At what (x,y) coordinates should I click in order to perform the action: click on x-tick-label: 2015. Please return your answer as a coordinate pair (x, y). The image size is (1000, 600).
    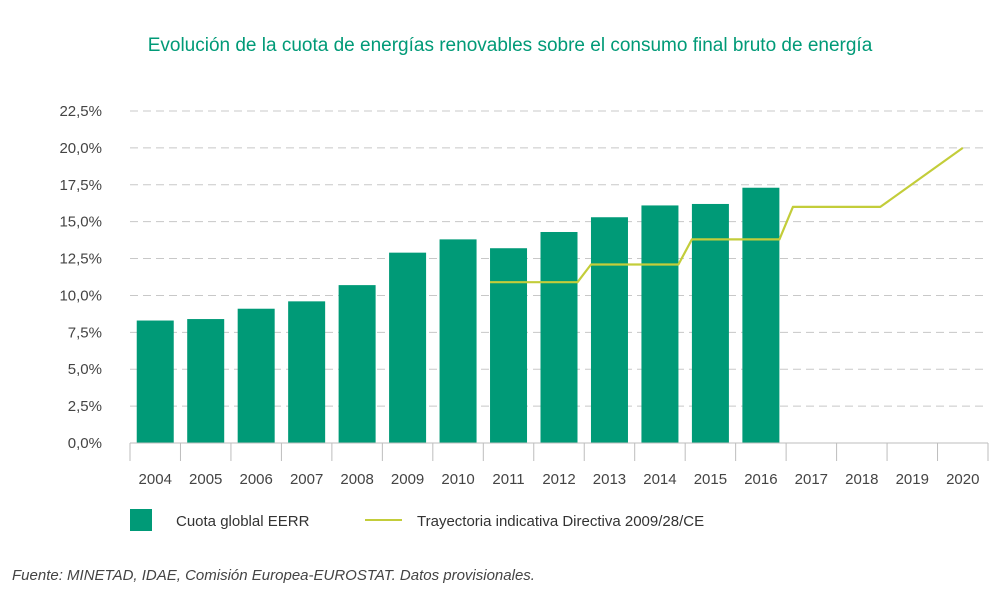
    Looking at the image, I should click on (710, 479).